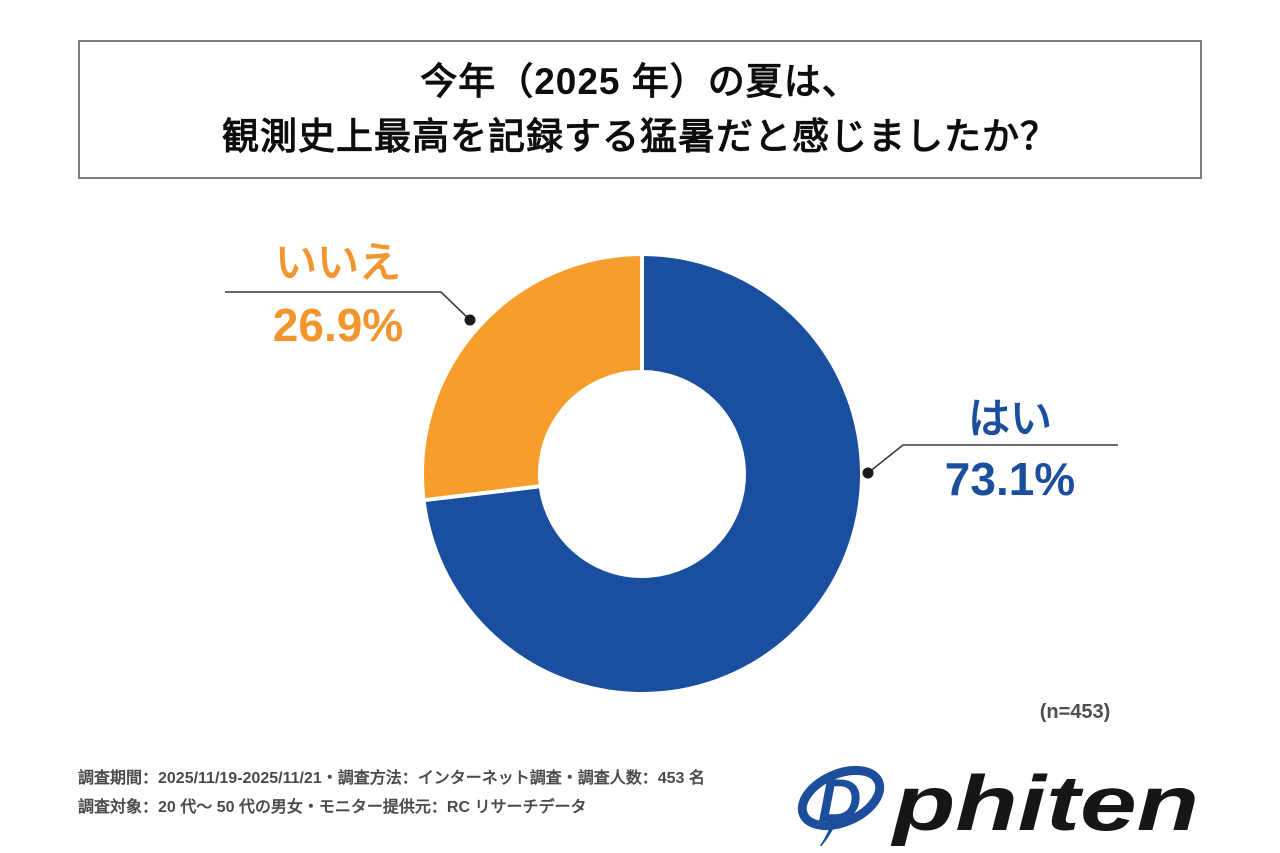  I want to click on callout-label-no: いいえ, so click(337, 262).